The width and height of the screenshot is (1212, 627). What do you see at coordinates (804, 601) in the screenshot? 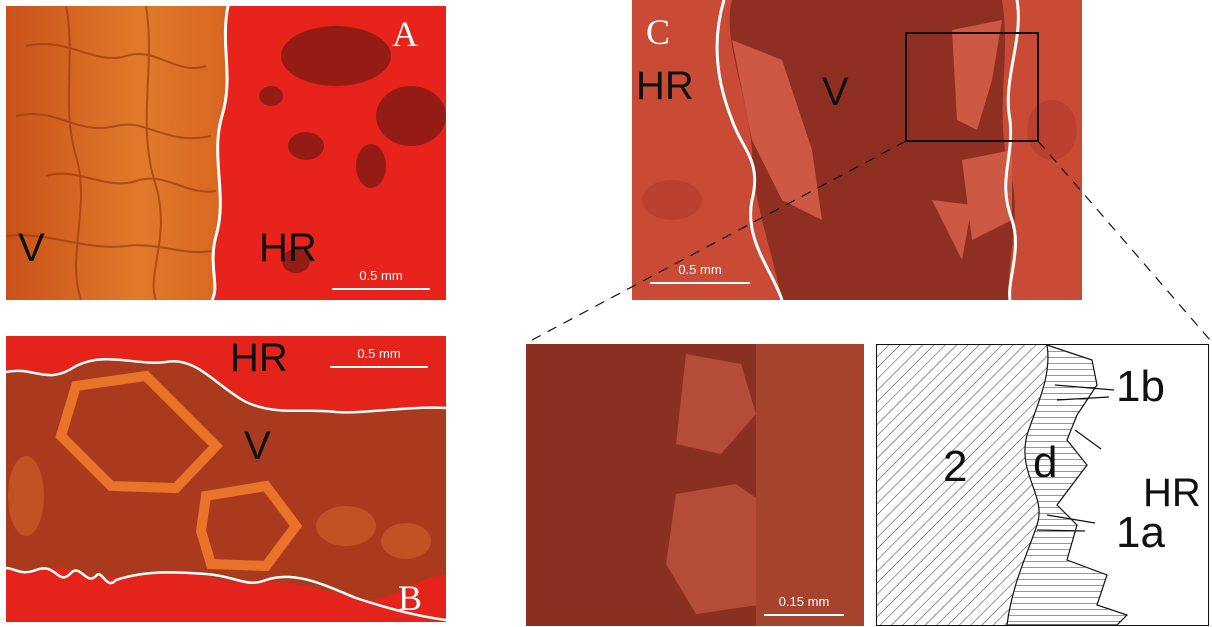
I see `scale-bar-label: 0.15 mm` at bounding box center [804, 601].